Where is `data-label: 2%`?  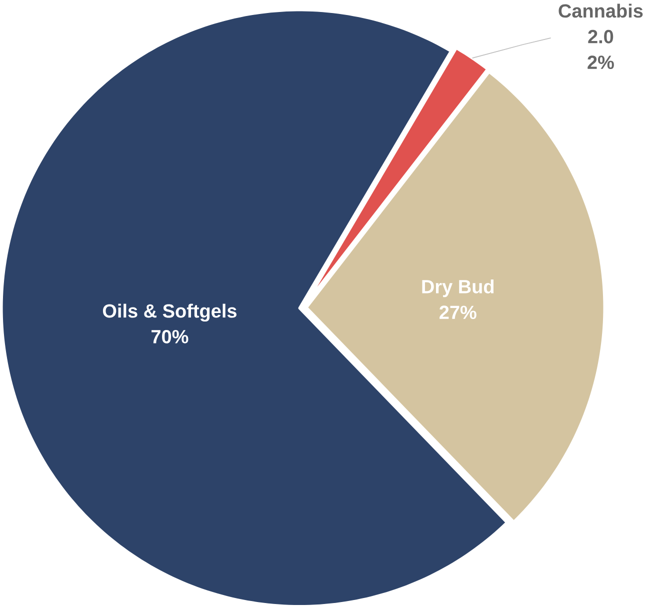 data-label: 2% is located at coordinates (601, 63).